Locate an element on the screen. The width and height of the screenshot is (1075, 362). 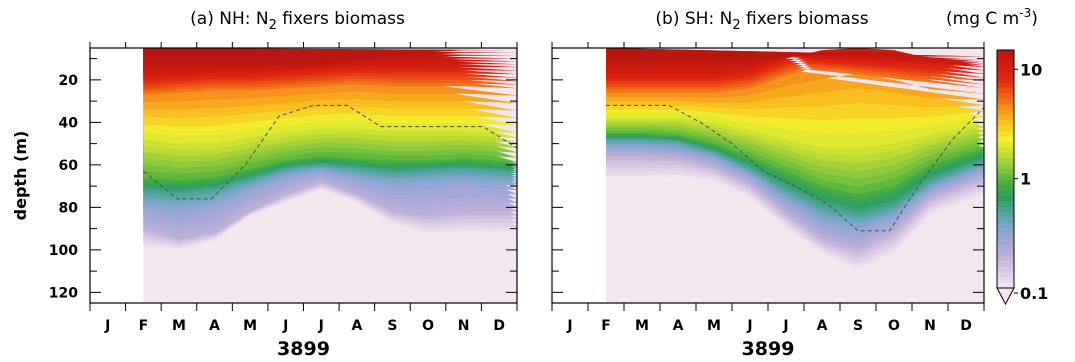
y-tick-label: 60 is located at coordinates (69, 166).